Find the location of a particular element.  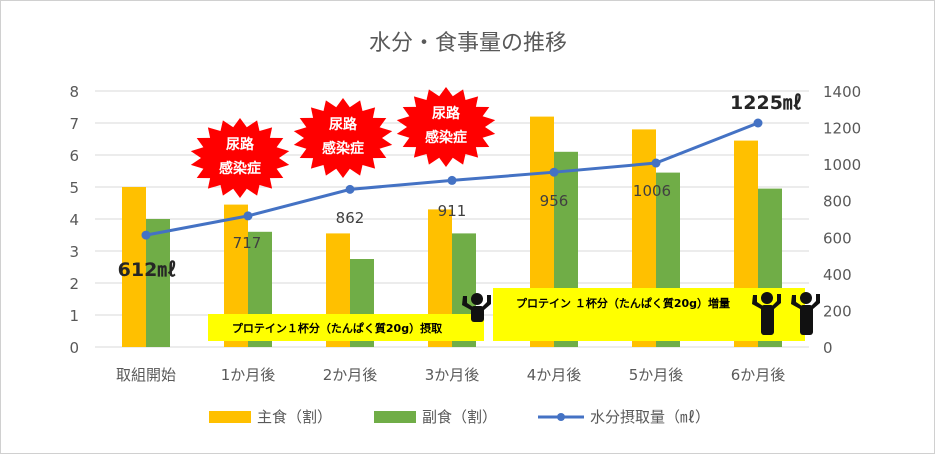

y-right-tick-label: 0 is located at coordinates (828, 348).